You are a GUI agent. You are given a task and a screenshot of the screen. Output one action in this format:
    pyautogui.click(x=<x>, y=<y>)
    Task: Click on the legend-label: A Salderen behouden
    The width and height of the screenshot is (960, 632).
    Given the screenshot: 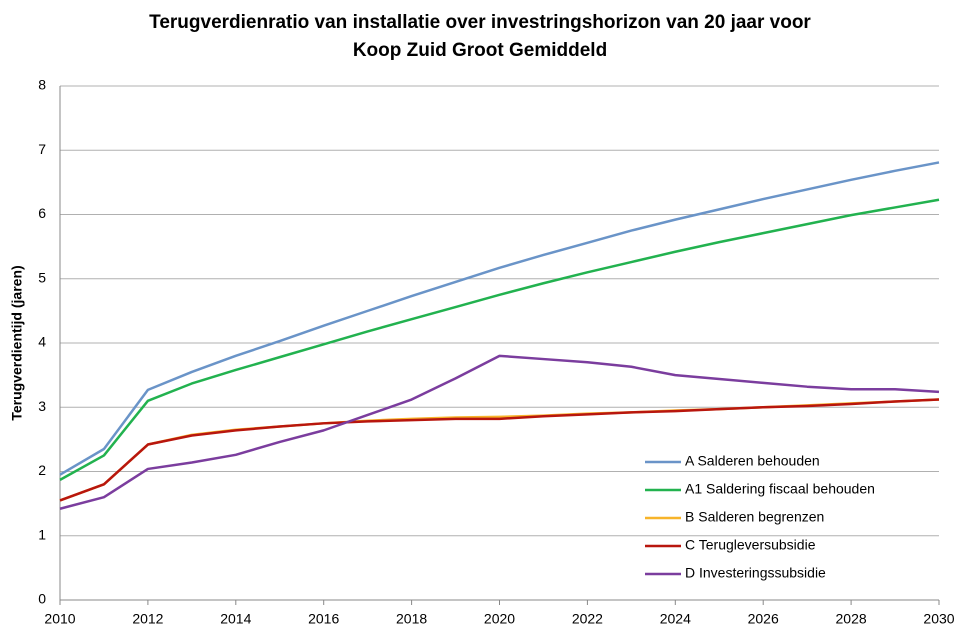 What is the action you would take?
    pyautogui.click(x=752, y=461)
    